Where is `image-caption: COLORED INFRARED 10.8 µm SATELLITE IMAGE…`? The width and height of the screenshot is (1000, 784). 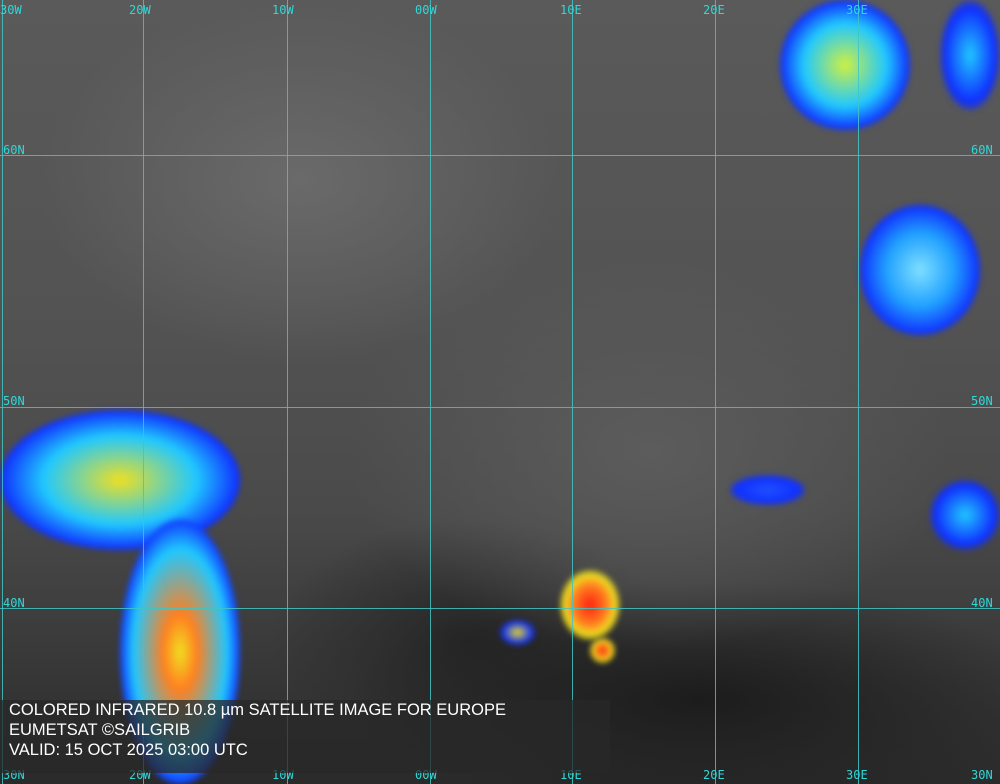 image-caption: COLORED INFRARED 10.8 µm SATELLITE IMAGE… is located at coordinates (305, 736).